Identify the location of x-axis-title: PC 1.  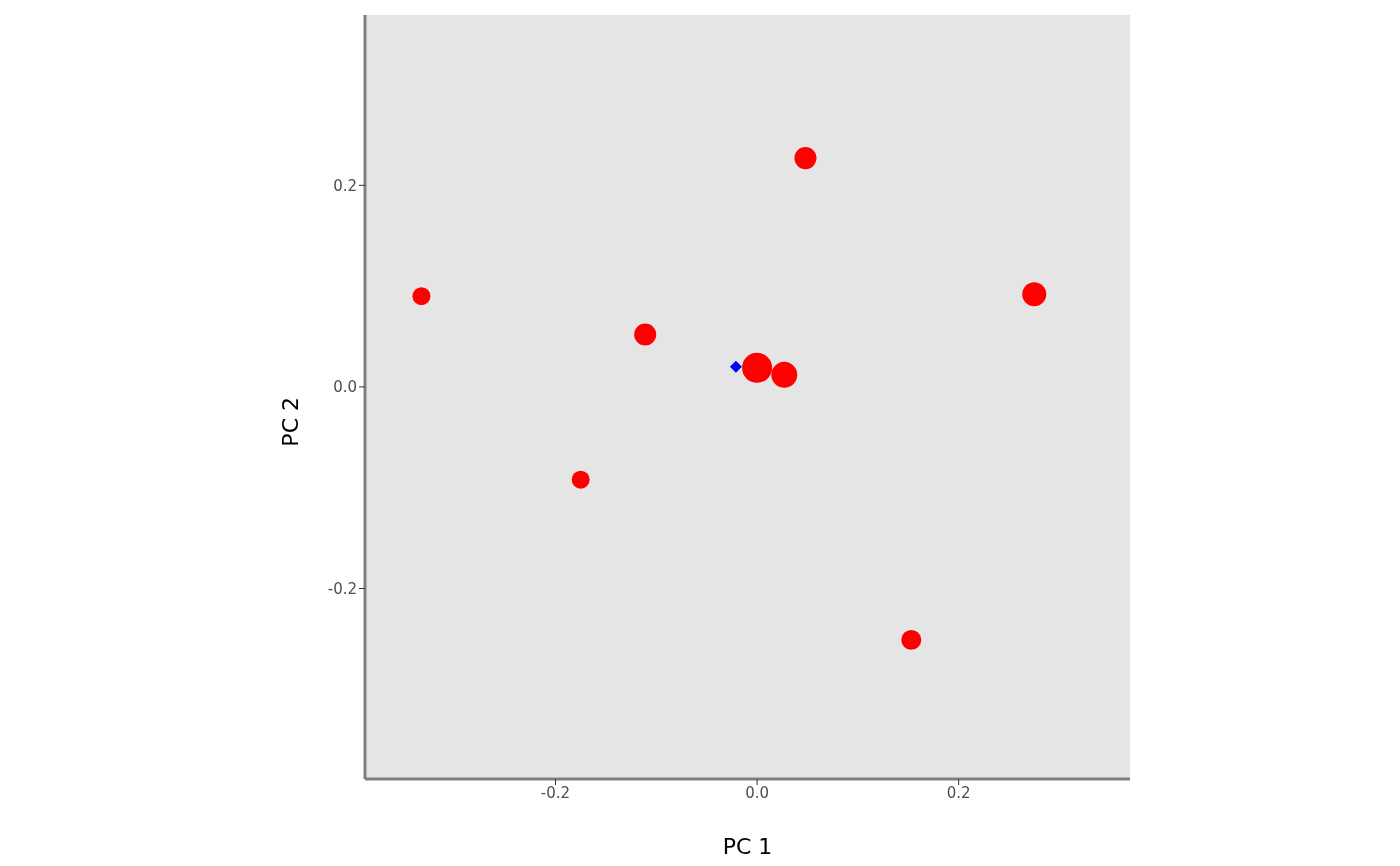
(747, 846).